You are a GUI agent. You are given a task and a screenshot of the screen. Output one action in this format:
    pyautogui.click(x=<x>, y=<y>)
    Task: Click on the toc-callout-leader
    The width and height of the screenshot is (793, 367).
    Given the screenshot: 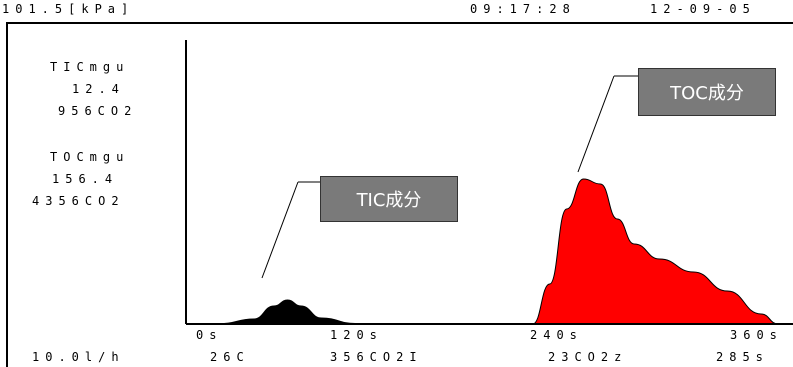 What is the action you would take?
    pyautogui.click(x=596, y=124)
    